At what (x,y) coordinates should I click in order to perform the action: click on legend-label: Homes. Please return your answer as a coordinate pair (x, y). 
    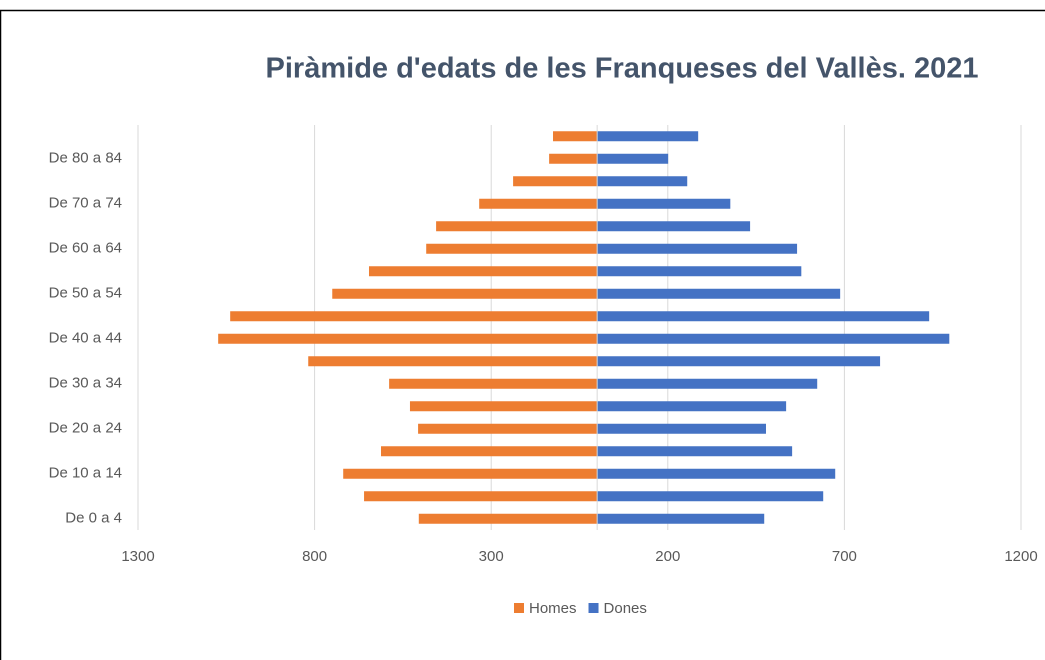
    Looking at the image, I should click on (553, 608).